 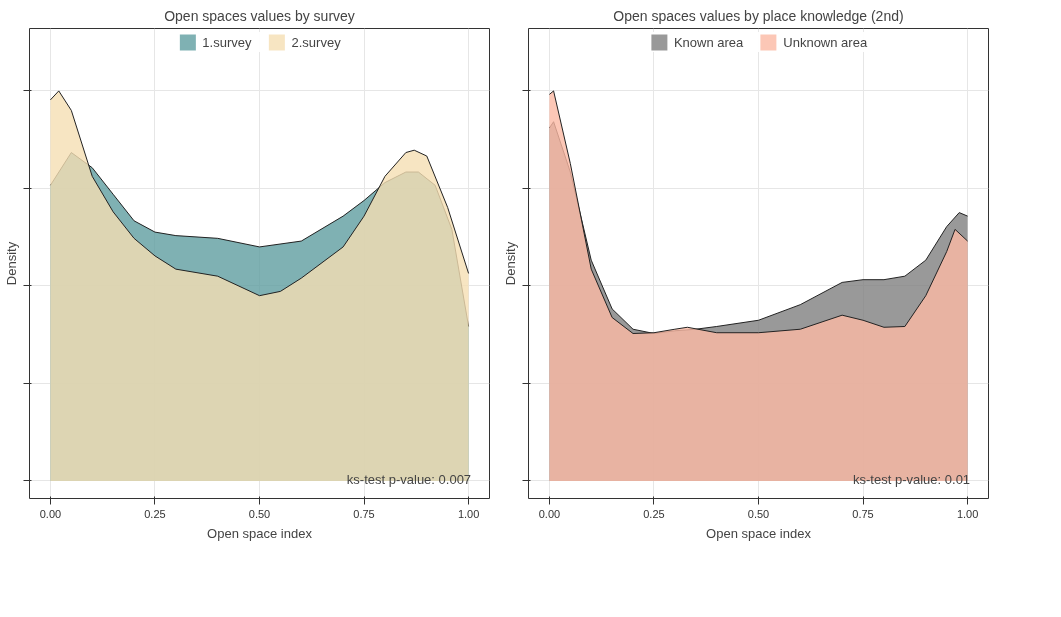 I want to click on legend-label: Unknown area, so click(x=825, y=42).